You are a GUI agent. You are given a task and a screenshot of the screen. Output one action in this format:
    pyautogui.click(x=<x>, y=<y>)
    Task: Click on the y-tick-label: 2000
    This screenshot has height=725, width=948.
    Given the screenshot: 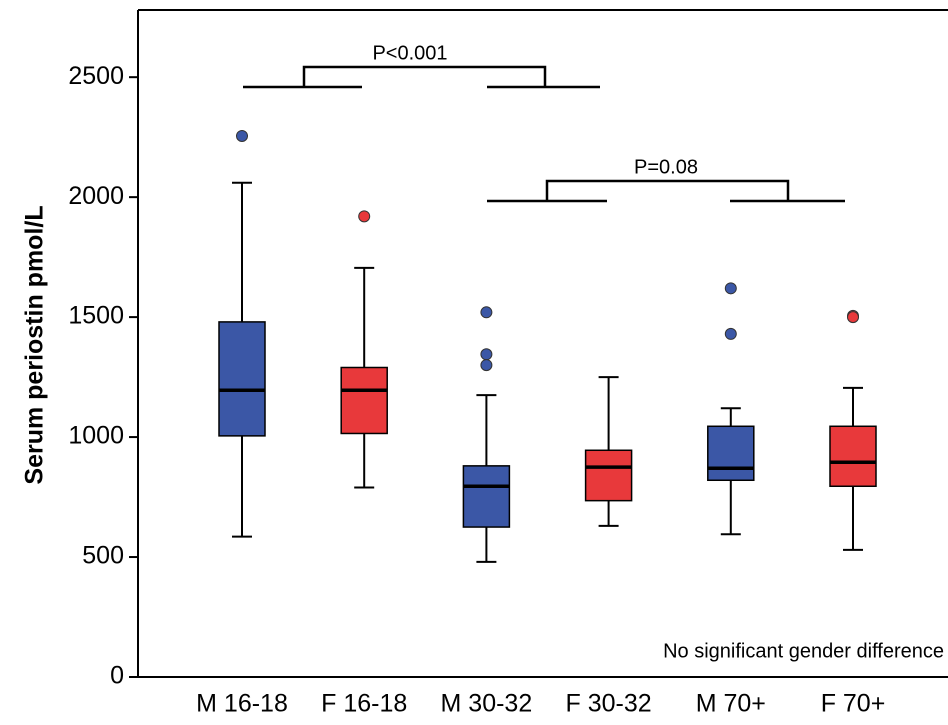 What is the action you would take?
    pyautogui.click(x=96, y=196)
    